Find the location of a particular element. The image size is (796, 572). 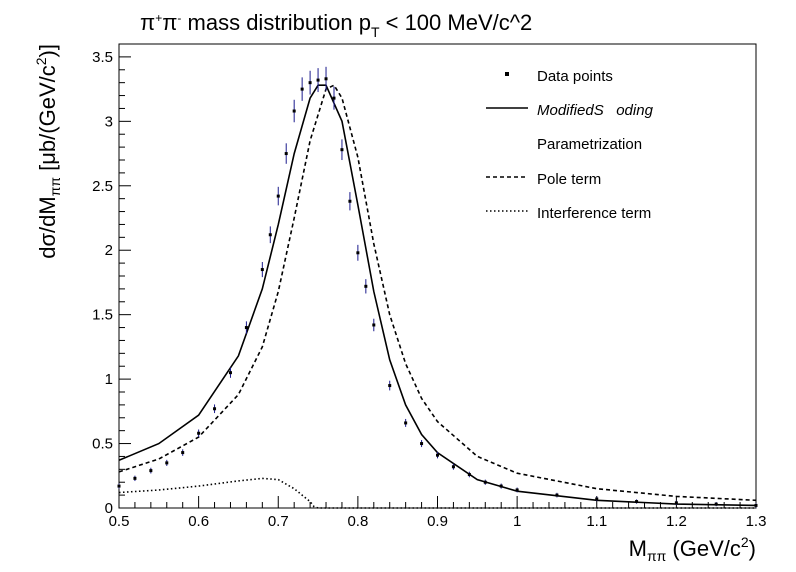

legend-label-pole-term: Pole term is located at coordinates (569, 179).